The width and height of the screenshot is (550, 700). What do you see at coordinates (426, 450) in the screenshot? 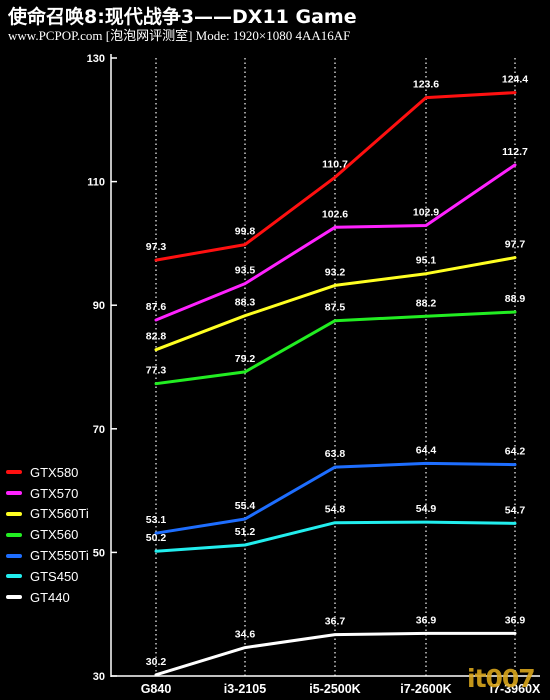
I see `data-label: 64.4` at bounding box center [426, 450].